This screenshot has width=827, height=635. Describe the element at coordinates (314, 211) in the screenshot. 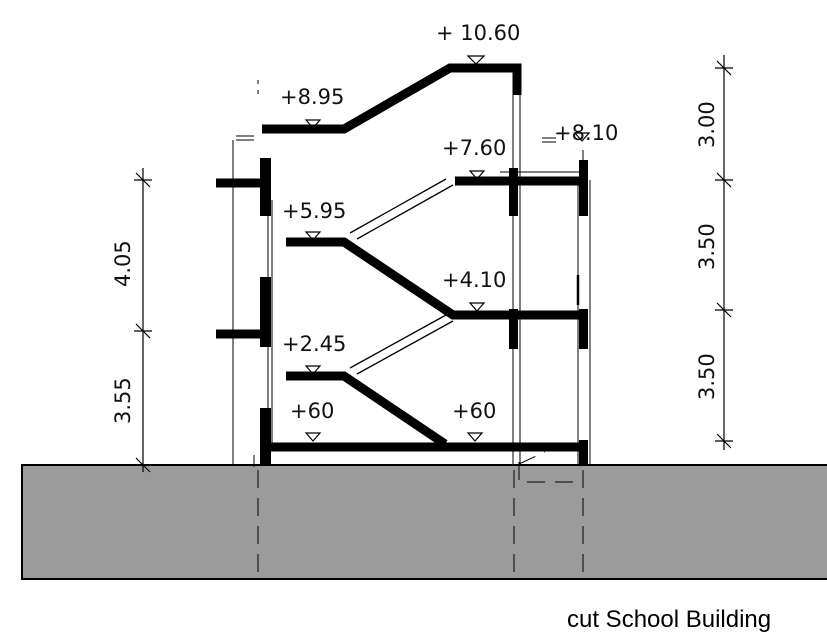

I see `level-label-upper-left: +5.95` at that location.